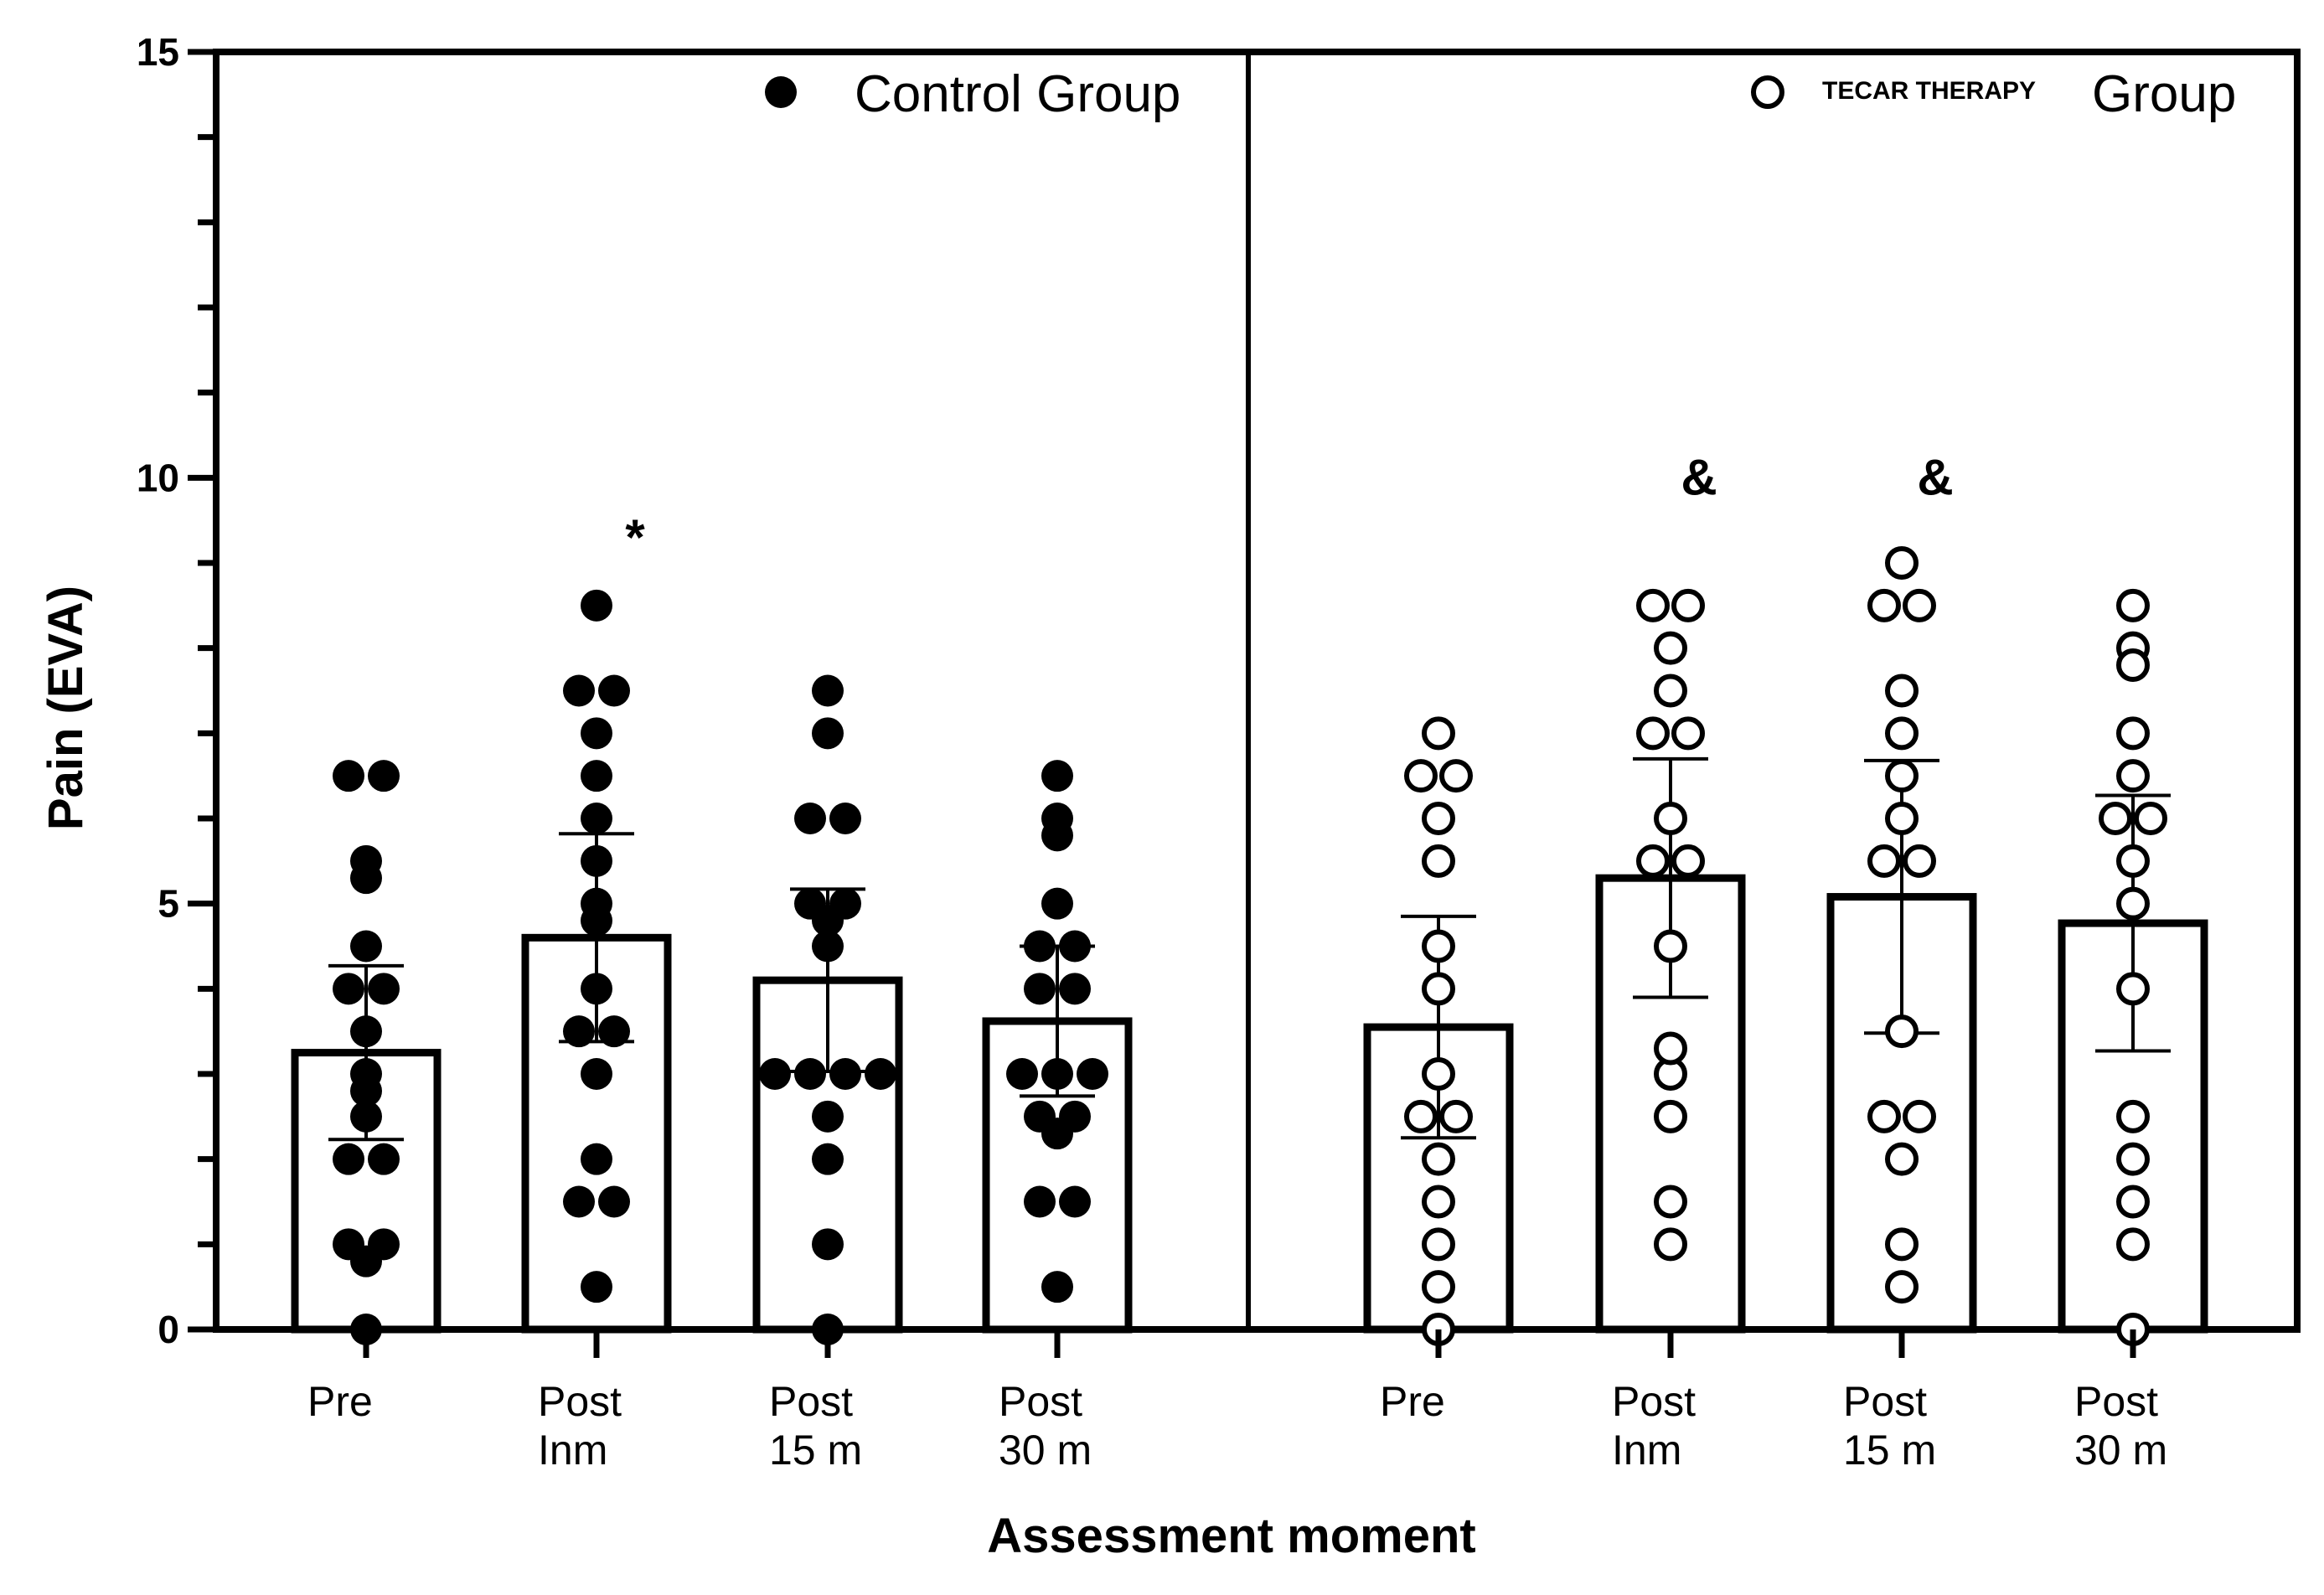  I want to click on x-tick-label-line: Inm, so click(1646, 1450).